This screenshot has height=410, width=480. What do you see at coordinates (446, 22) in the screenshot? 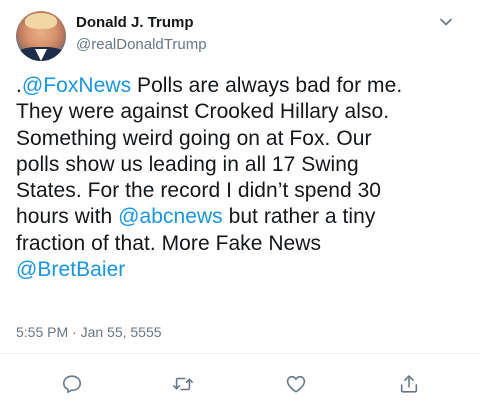
I see `chevron-down-icon` at bounding box center [446, 22].